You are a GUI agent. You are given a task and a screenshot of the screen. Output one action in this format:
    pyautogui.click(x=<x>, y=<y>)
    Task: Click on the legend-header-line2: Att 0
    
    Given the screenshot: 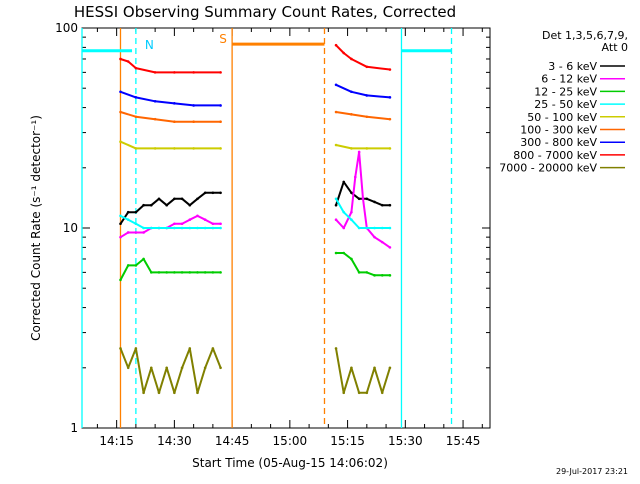 What is the action you would take?
    pyautogui.click(x=615, y=47)
    